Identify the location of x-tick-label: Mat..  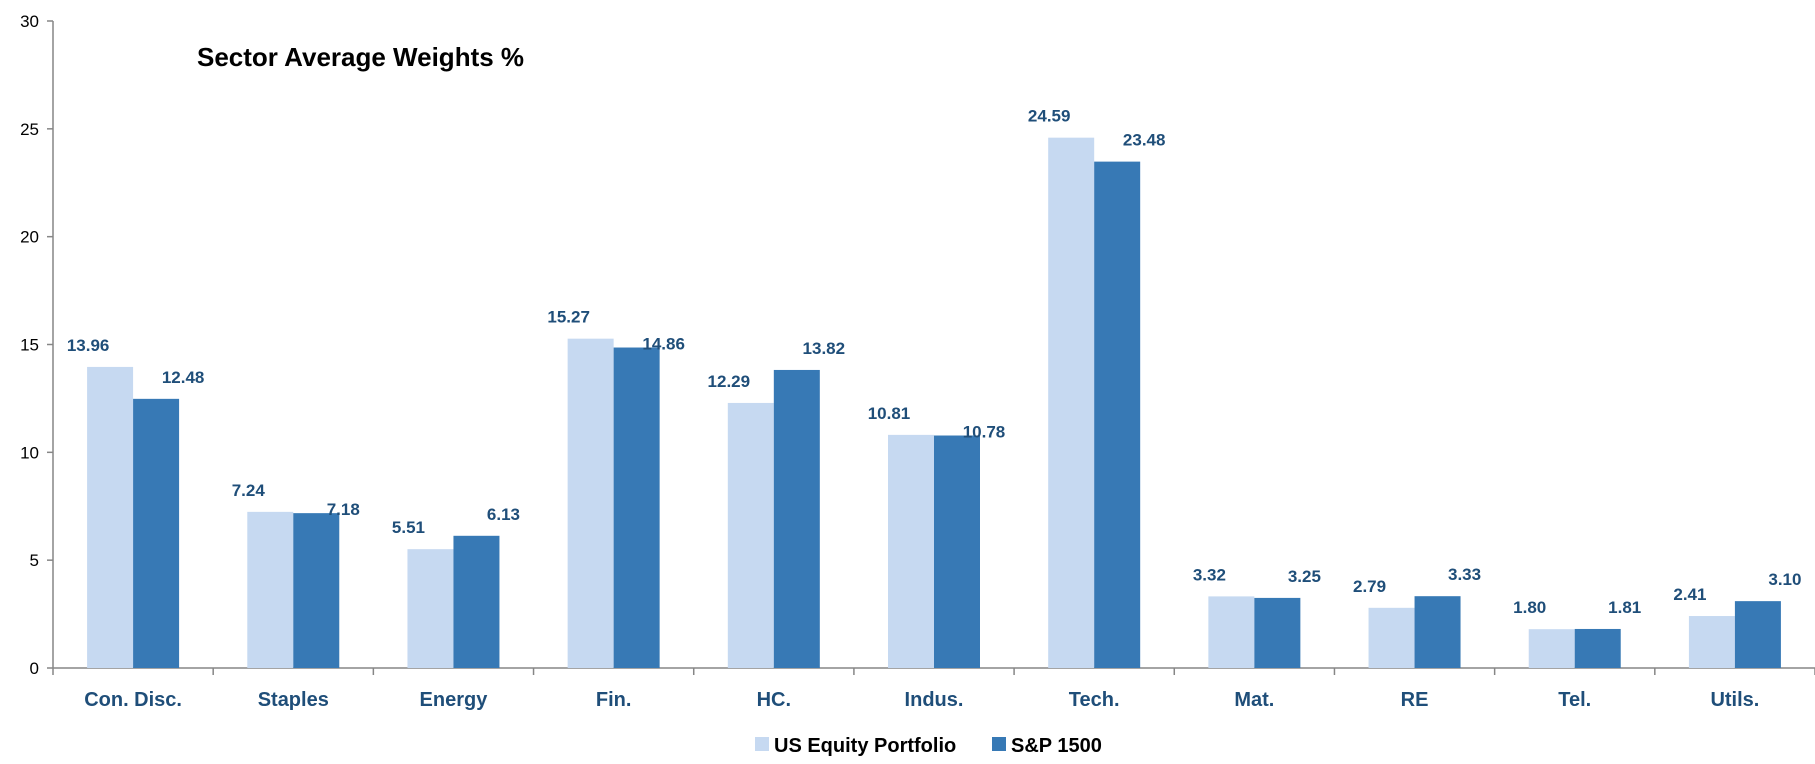
(1254, 700).